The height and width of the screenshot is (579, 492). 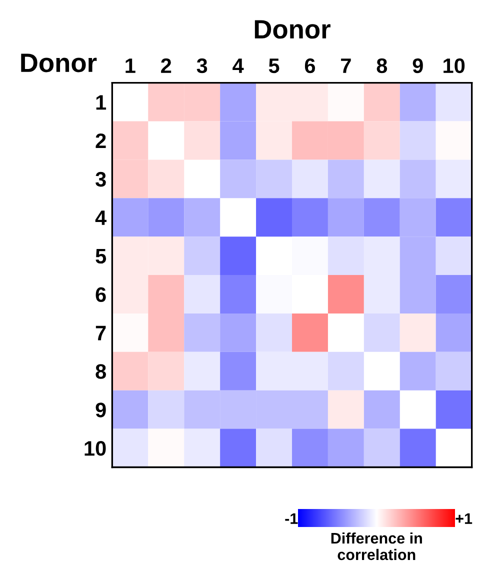 What do you see at coordinates (310, 66) in the screenshot?
I see `x-tick-label: 6` at bounding box center [310, 66].